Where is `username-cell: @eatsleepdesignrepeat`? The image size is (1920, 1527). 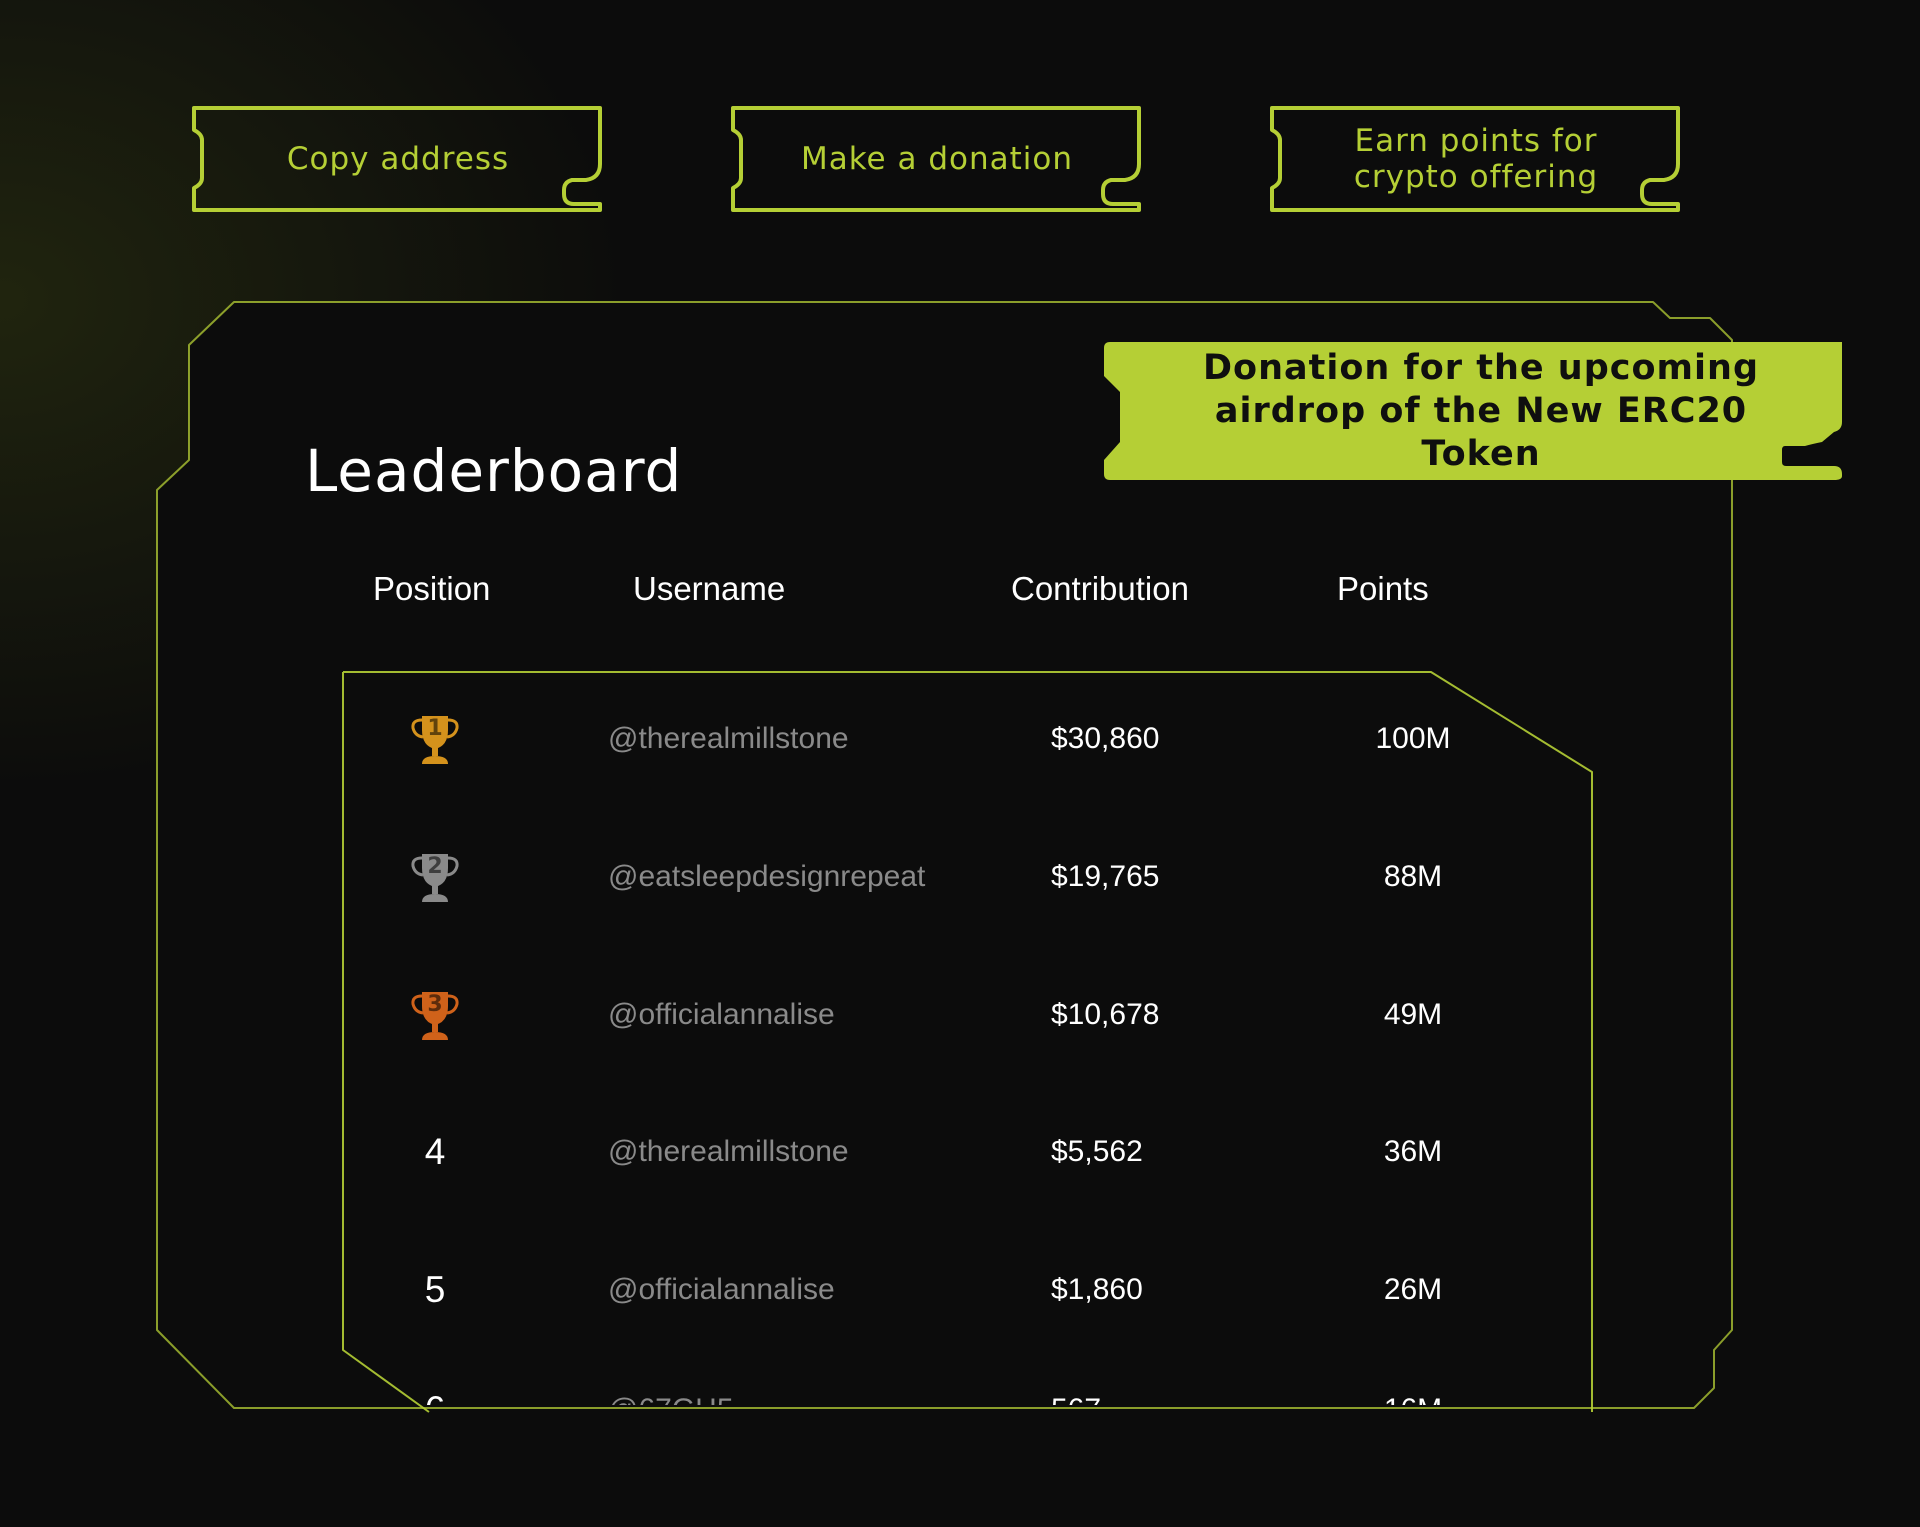 username-cell: @eatsleepdesignrepeat is located at coordinates (767, 876).